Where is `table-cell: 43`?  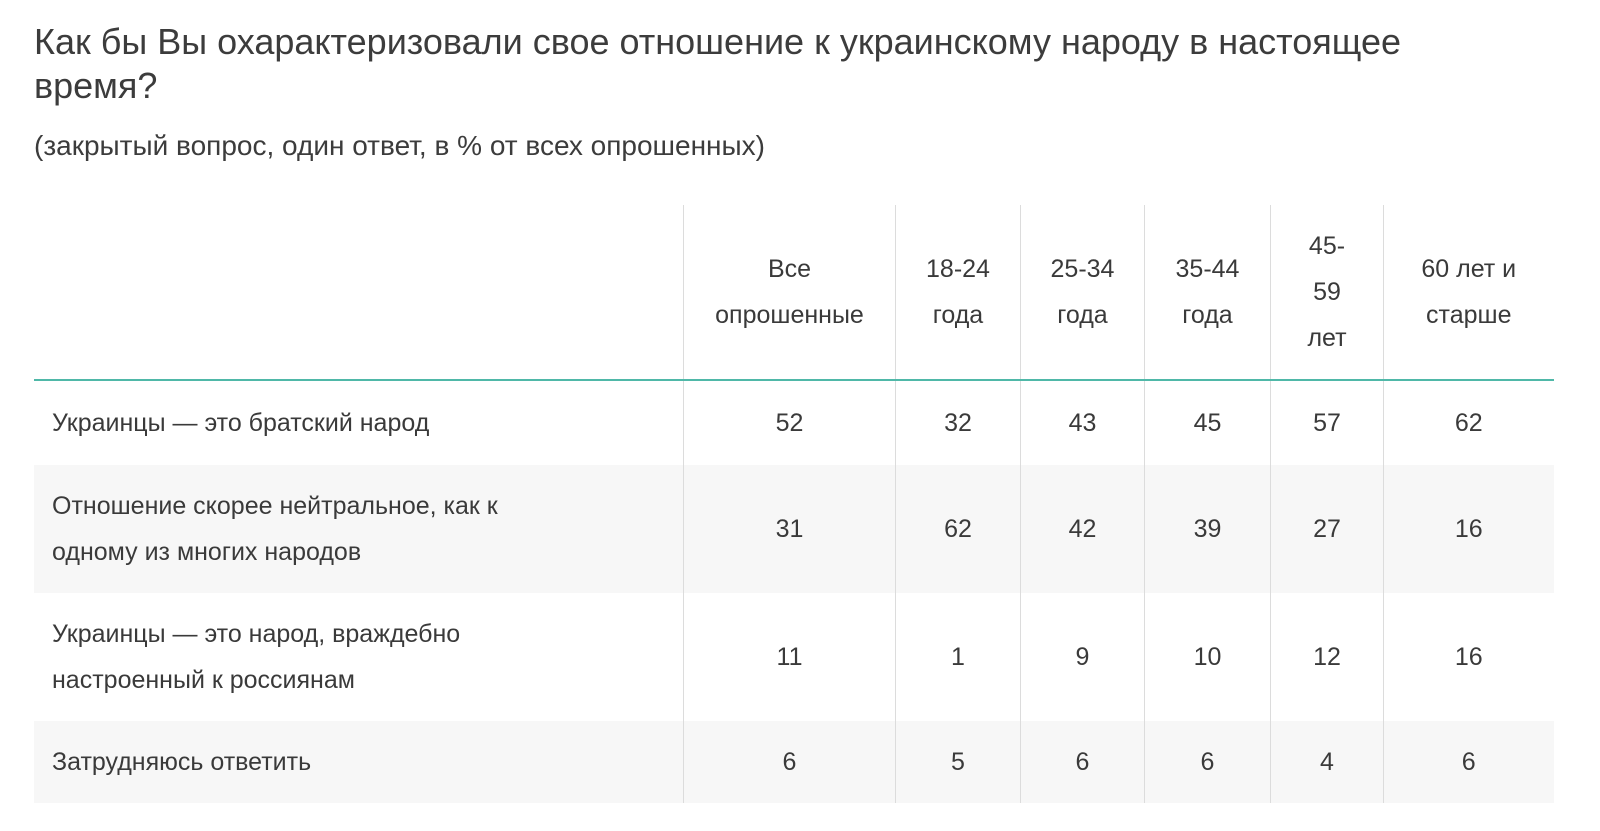 table-cell: 43 is located at coordinates (1082, 422).